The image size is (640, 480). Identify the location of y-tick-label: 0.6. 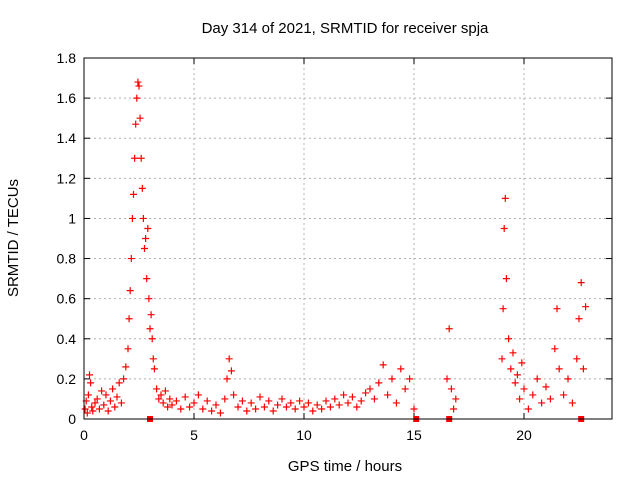
(67, 299).